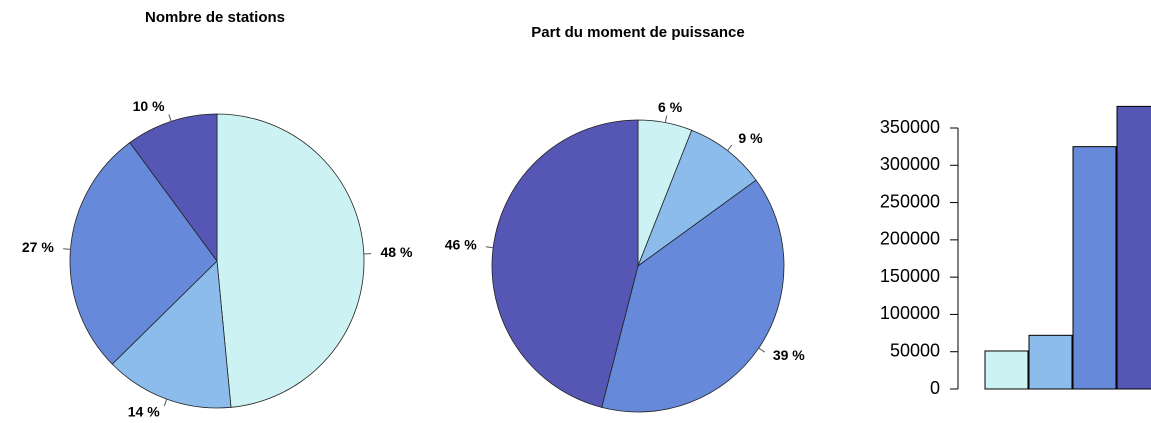  Describe the element at coordinates (397, 252) in the screenshot. I see `data-label: 48 %` at that location.